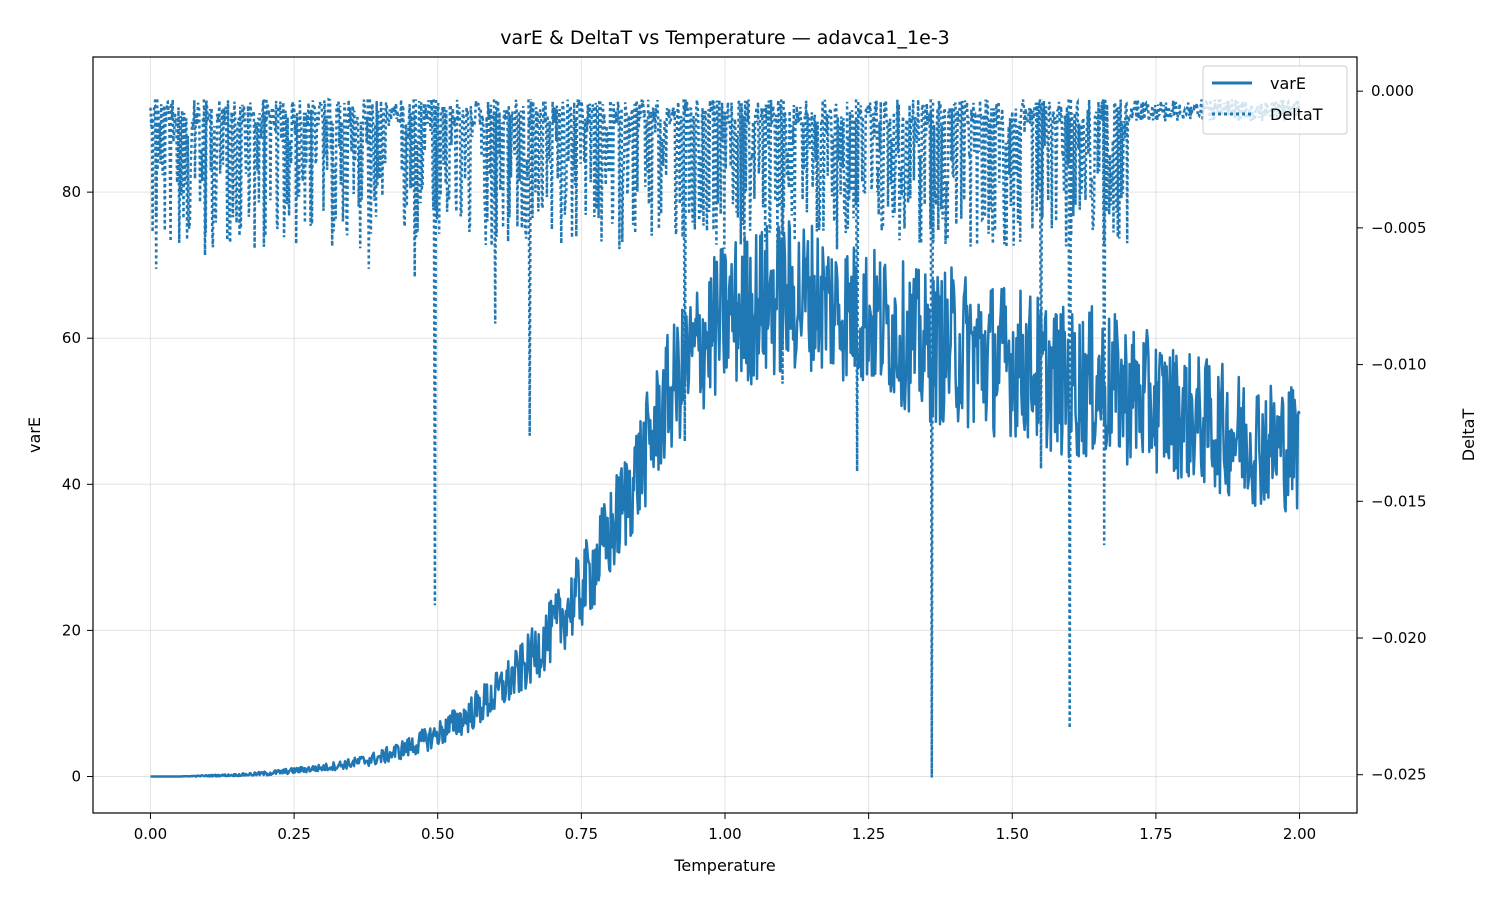 The image size is (1500, 900). Describe the element at coordinates (1012, 834) in the screenshot. I see `x-tick-label: 1.50` at that location.